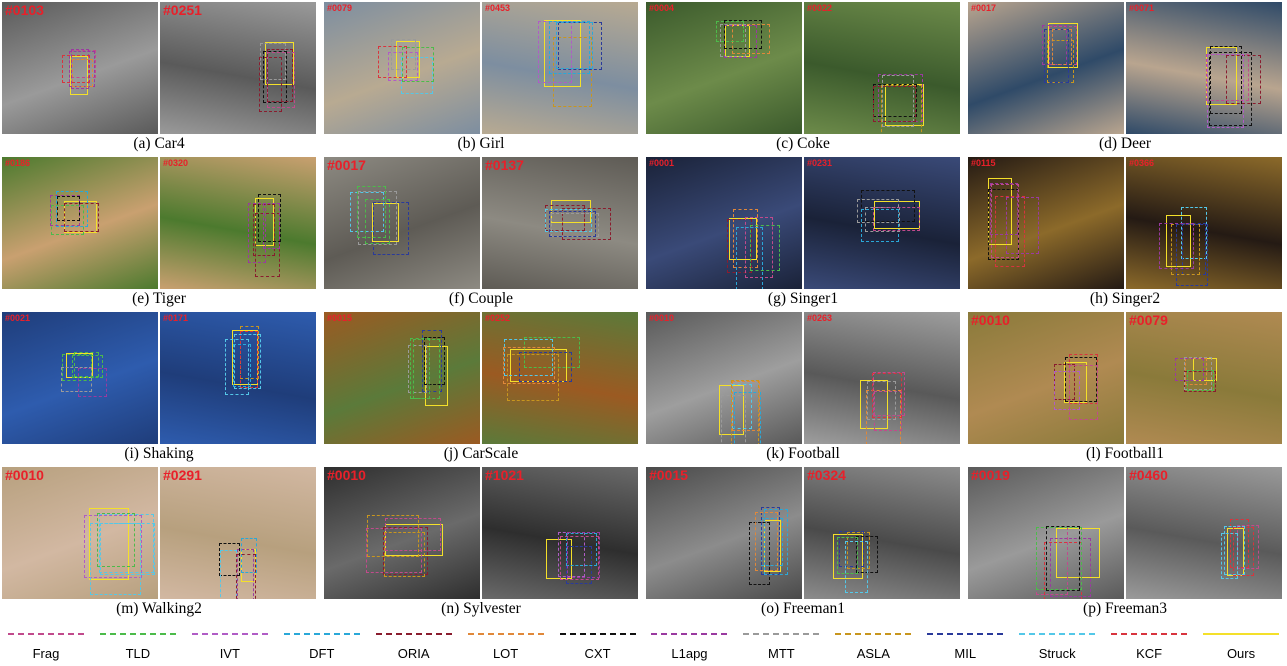 The height and width of the screenshot is (666, 1287). I want to click on video-frame: #0366, so click(1204, 223).